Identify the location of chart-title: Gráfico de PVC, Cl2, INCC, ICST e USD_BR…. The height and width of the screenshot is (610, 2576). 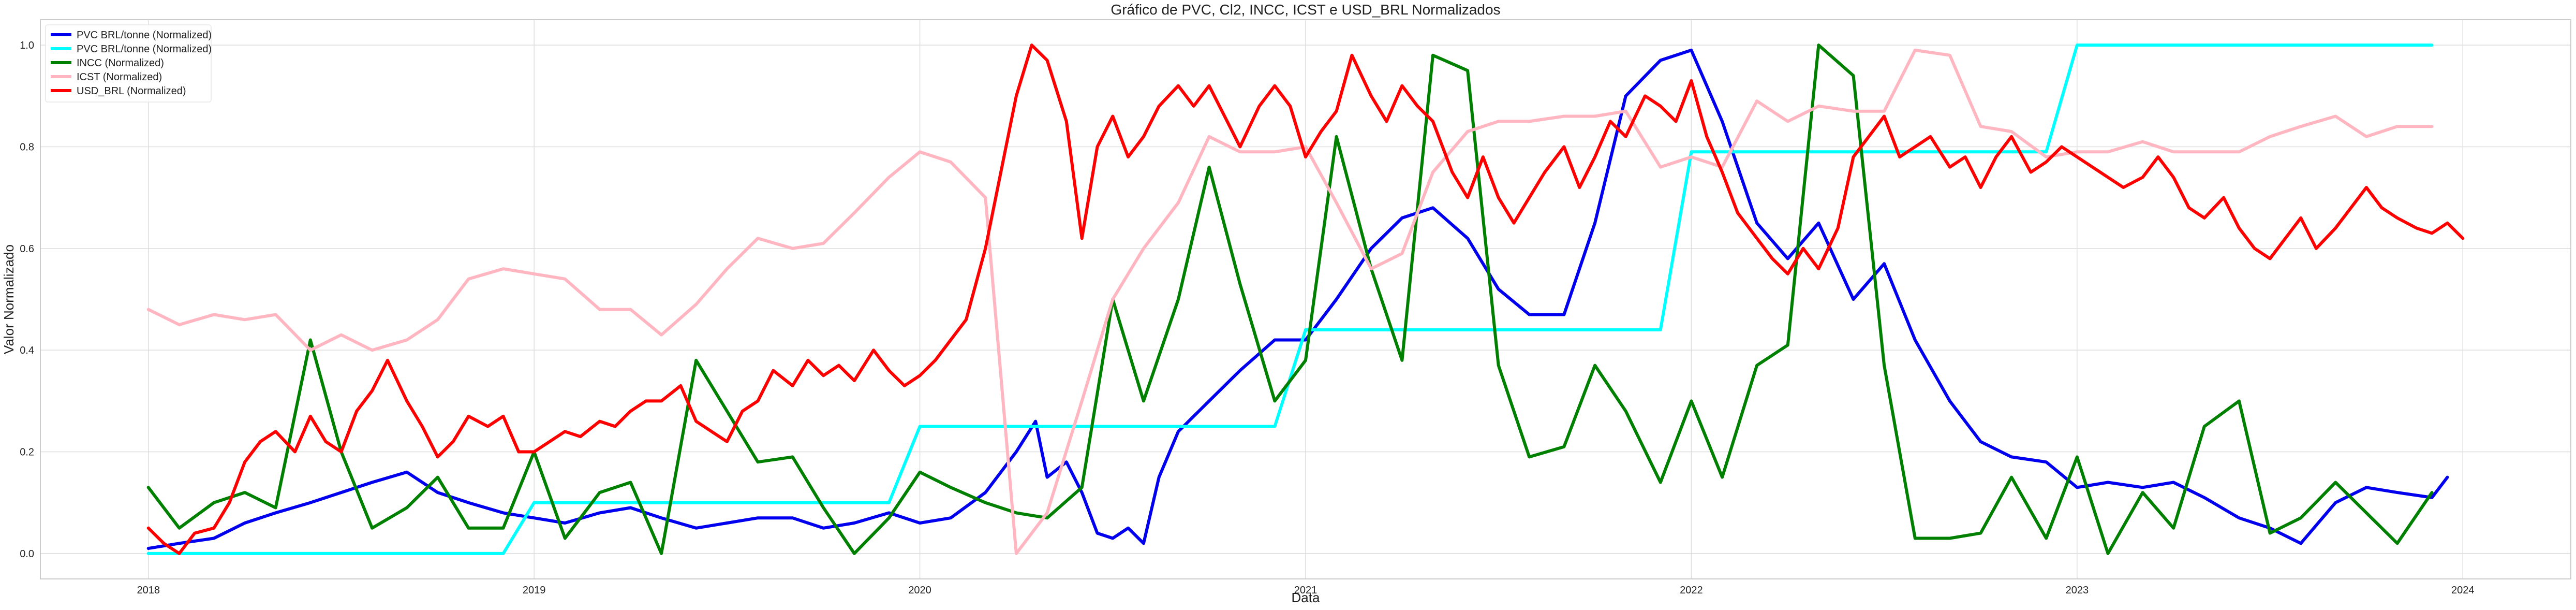
(1305, 10).